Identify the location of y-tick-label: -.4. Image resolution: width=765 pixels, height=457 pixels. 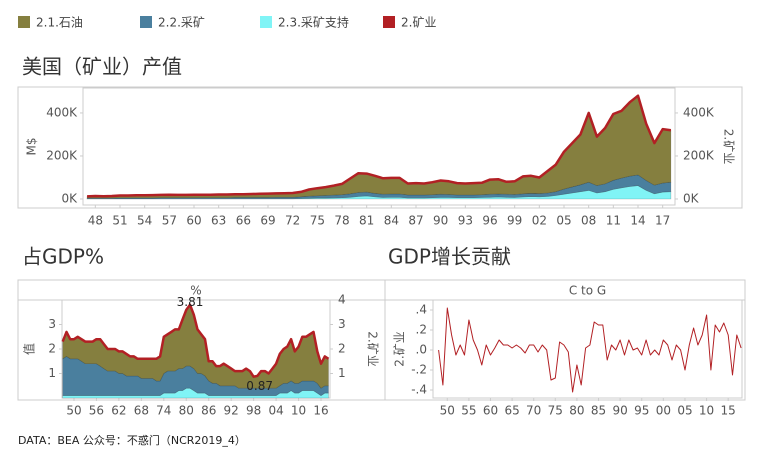
(419, 390).